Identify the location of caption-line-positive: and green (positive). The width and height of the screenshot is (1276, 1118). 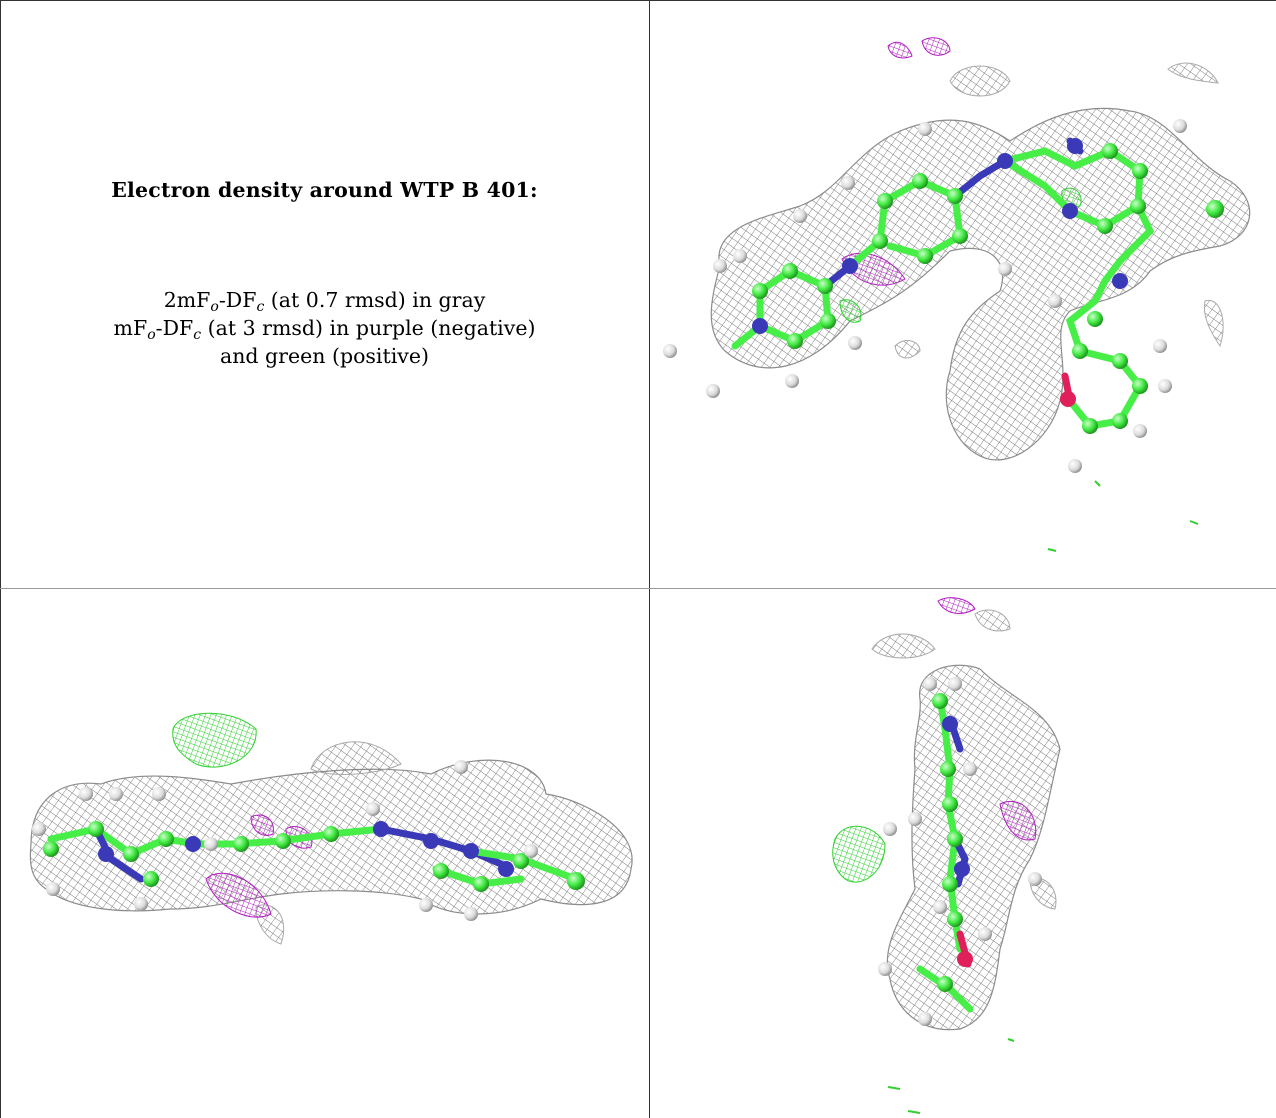
(324, 356).